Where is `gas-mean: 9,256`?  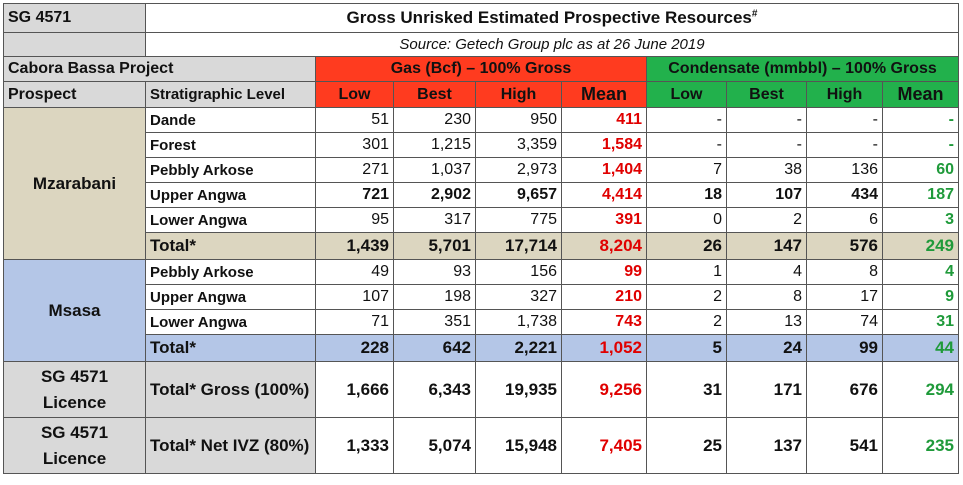
gas-mean: 9,256 is located at coordinates (604, 389).